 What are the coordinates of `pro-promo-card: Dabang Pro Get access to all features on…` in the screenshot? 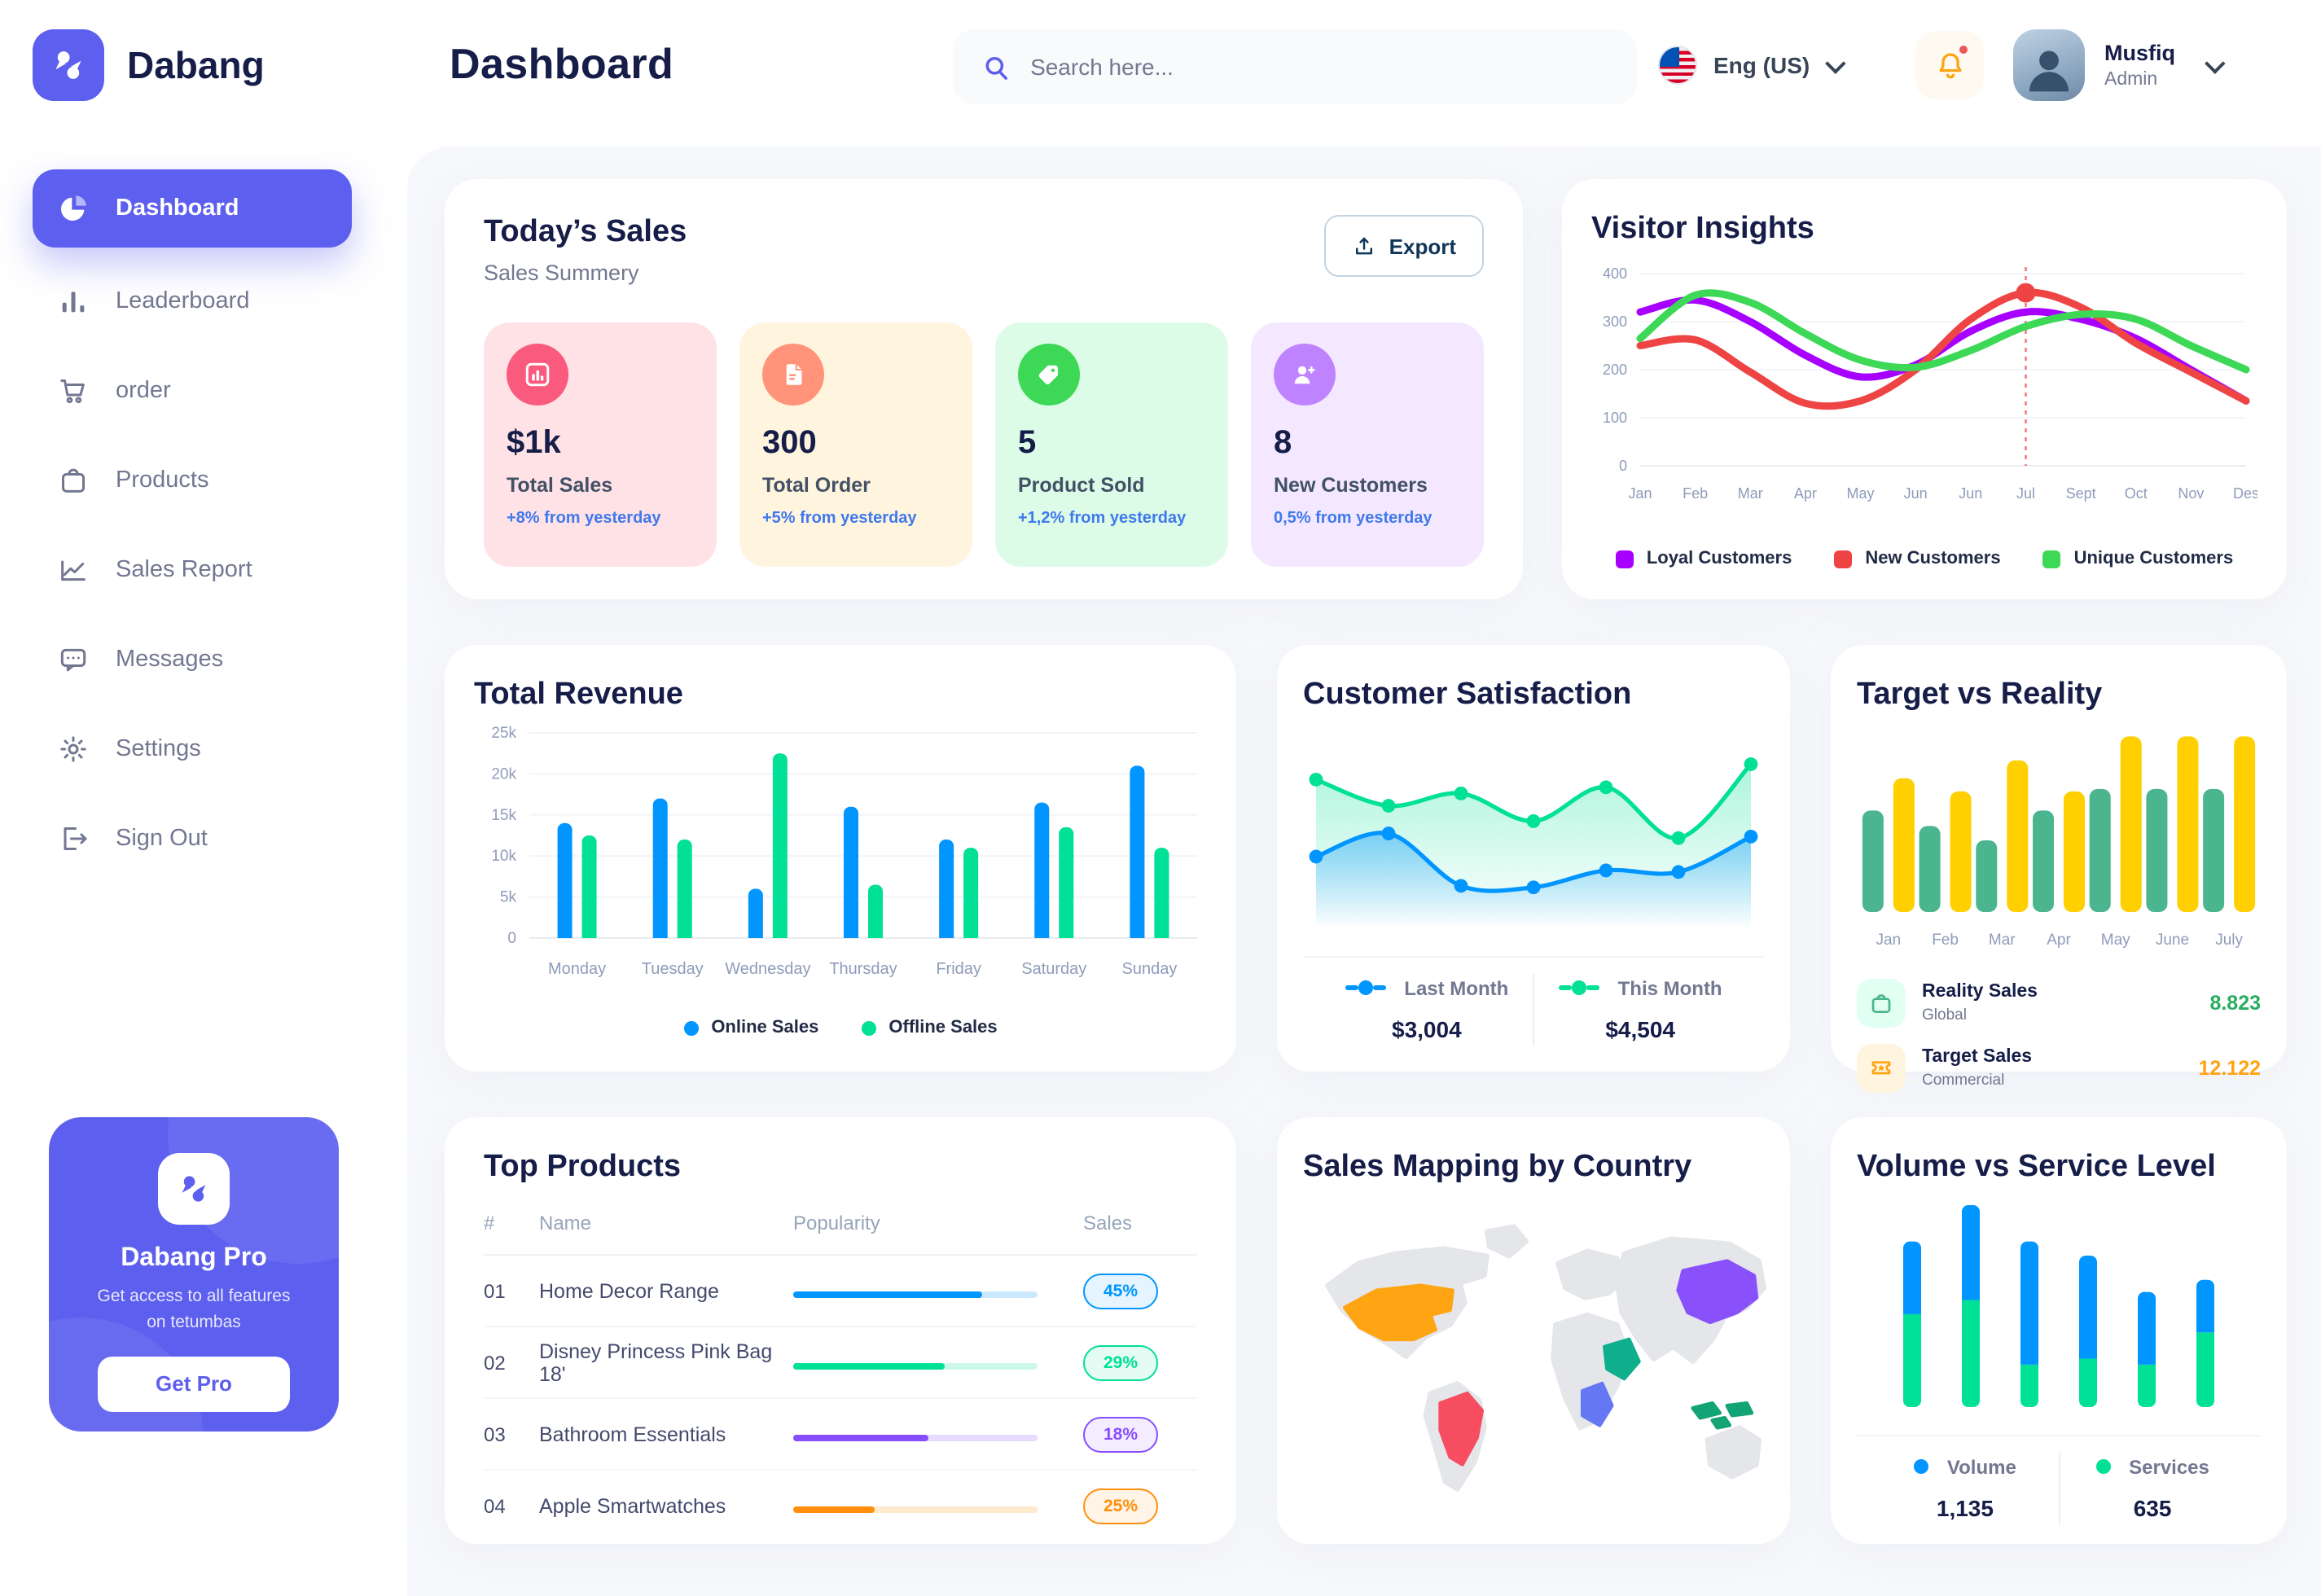 It's located at (194, 1274).